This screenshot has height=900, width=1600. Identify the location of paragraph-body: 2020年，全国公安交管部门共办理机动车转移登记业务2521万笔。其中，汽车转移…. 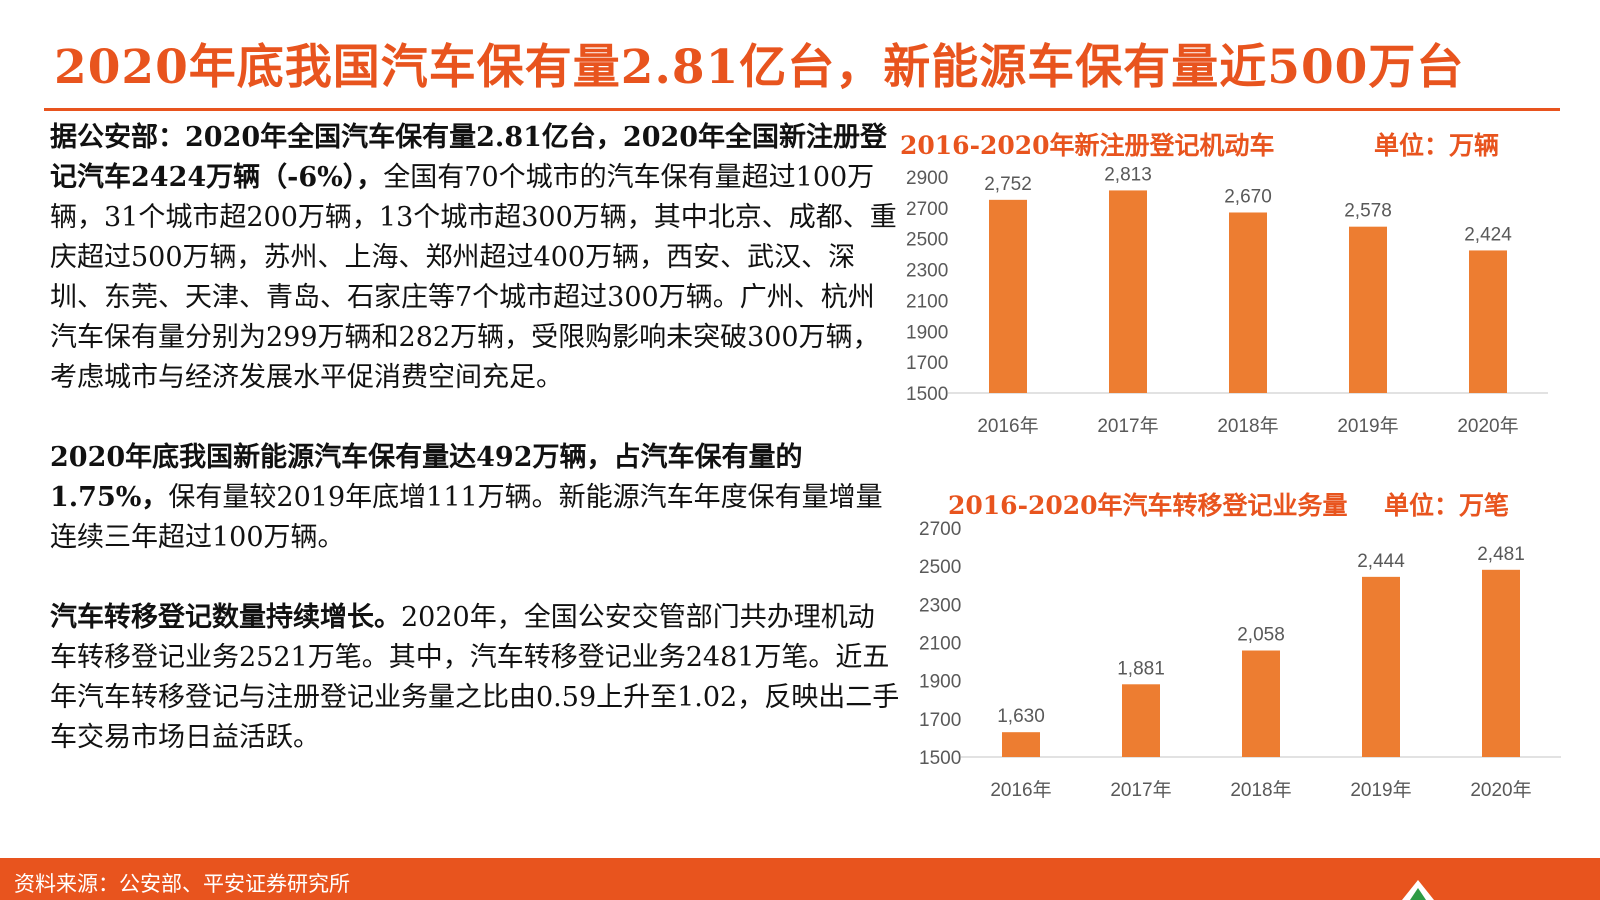
(475, 677).